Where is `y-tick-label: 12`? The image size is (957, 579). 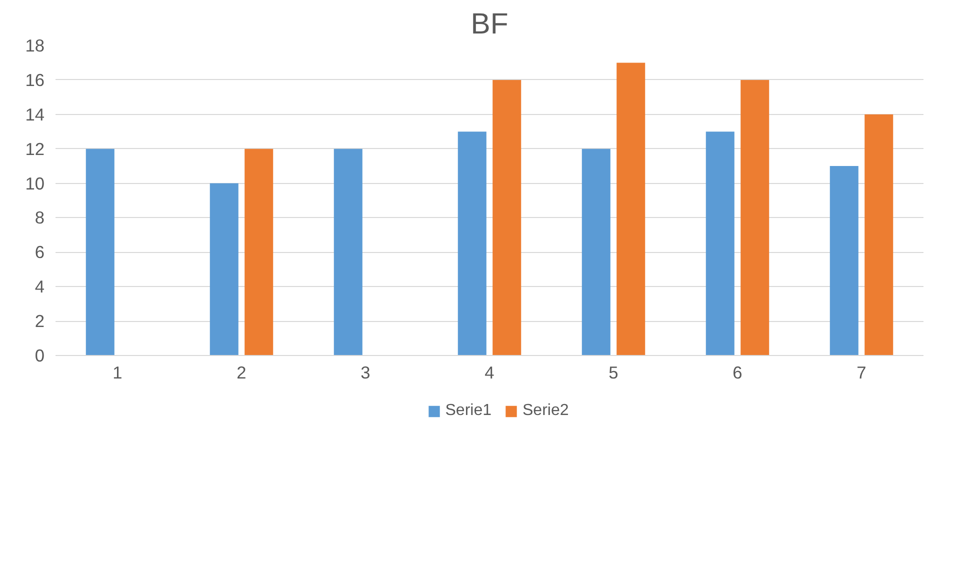 y-tick-label: 12 is located at coordinates (35, 148).